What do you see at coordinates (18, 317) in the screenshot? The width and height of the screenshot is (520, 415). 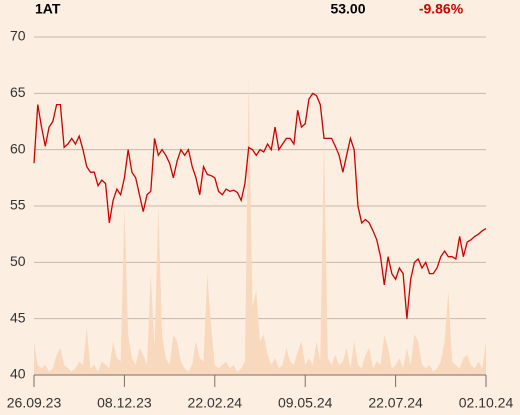 I see `y-tick-label: 45` at bounding box center [18, 317].